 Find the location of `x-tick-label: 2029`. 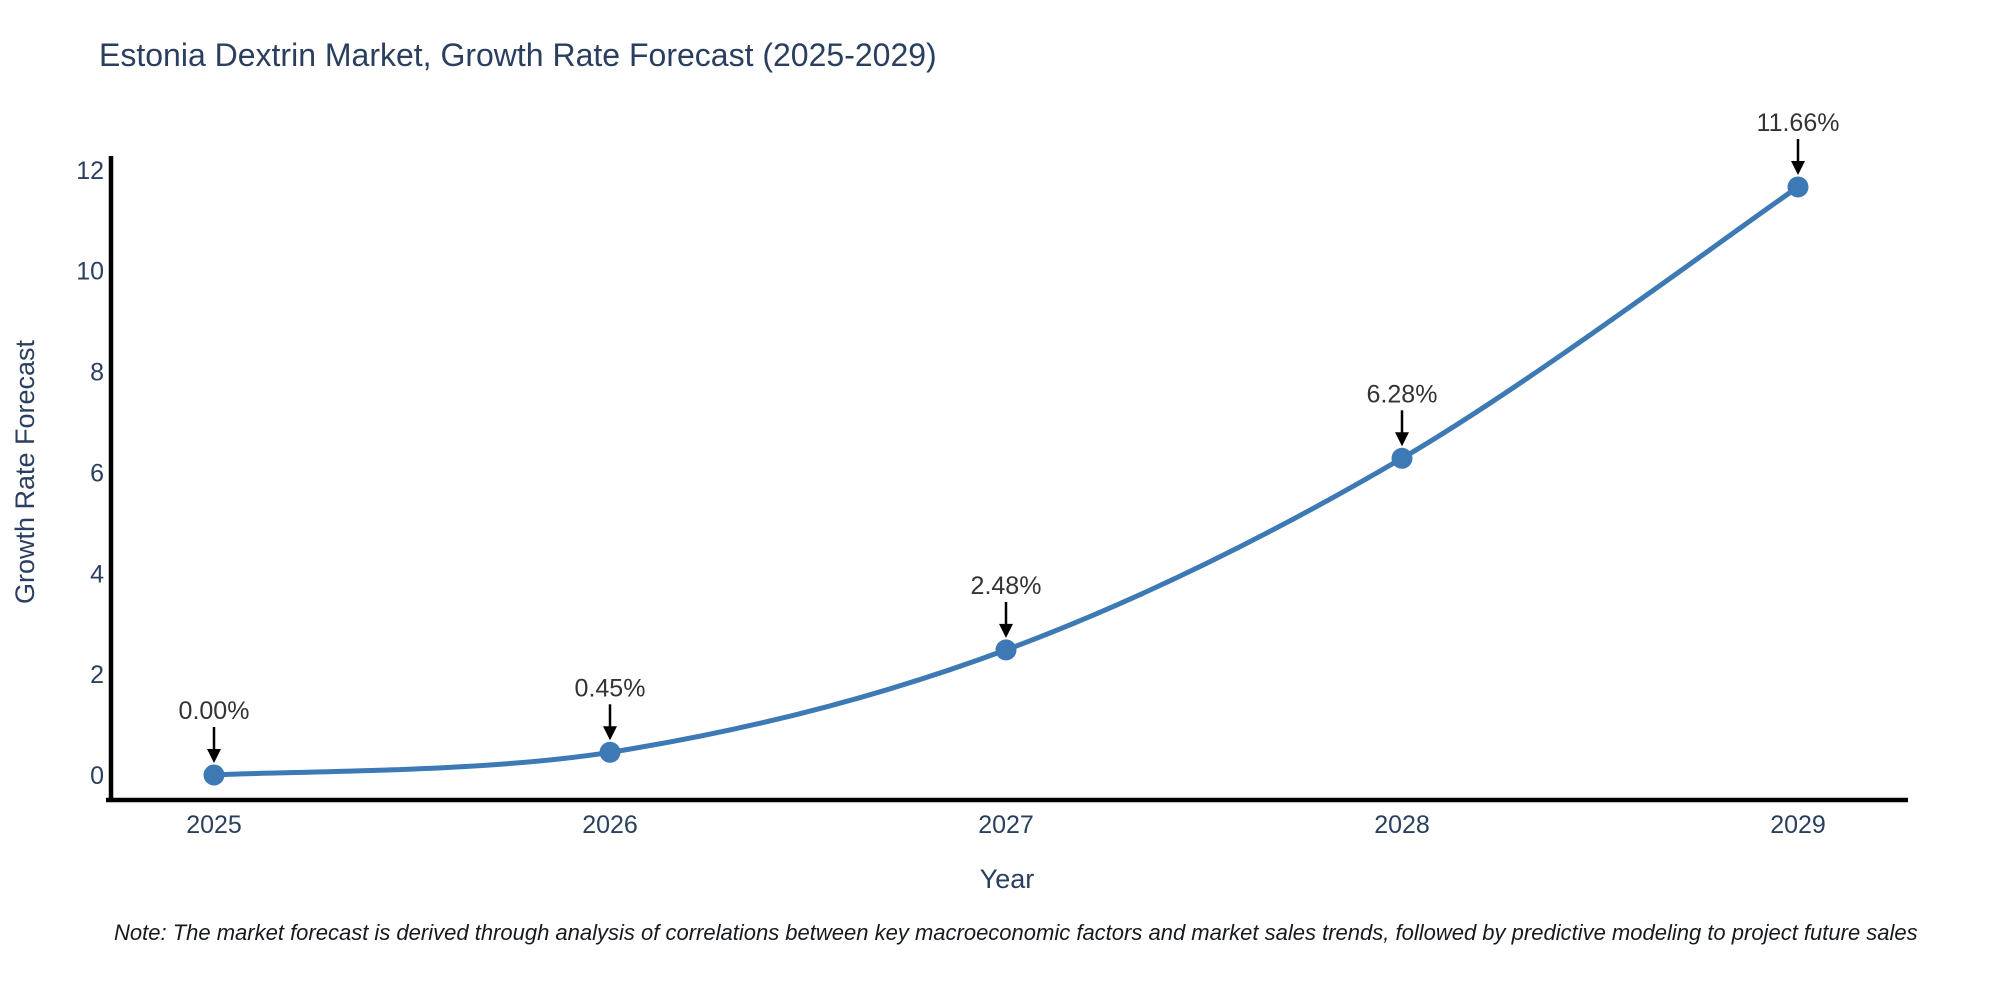

x-tick-label: 2029 is located at coordinates (1798, 825).